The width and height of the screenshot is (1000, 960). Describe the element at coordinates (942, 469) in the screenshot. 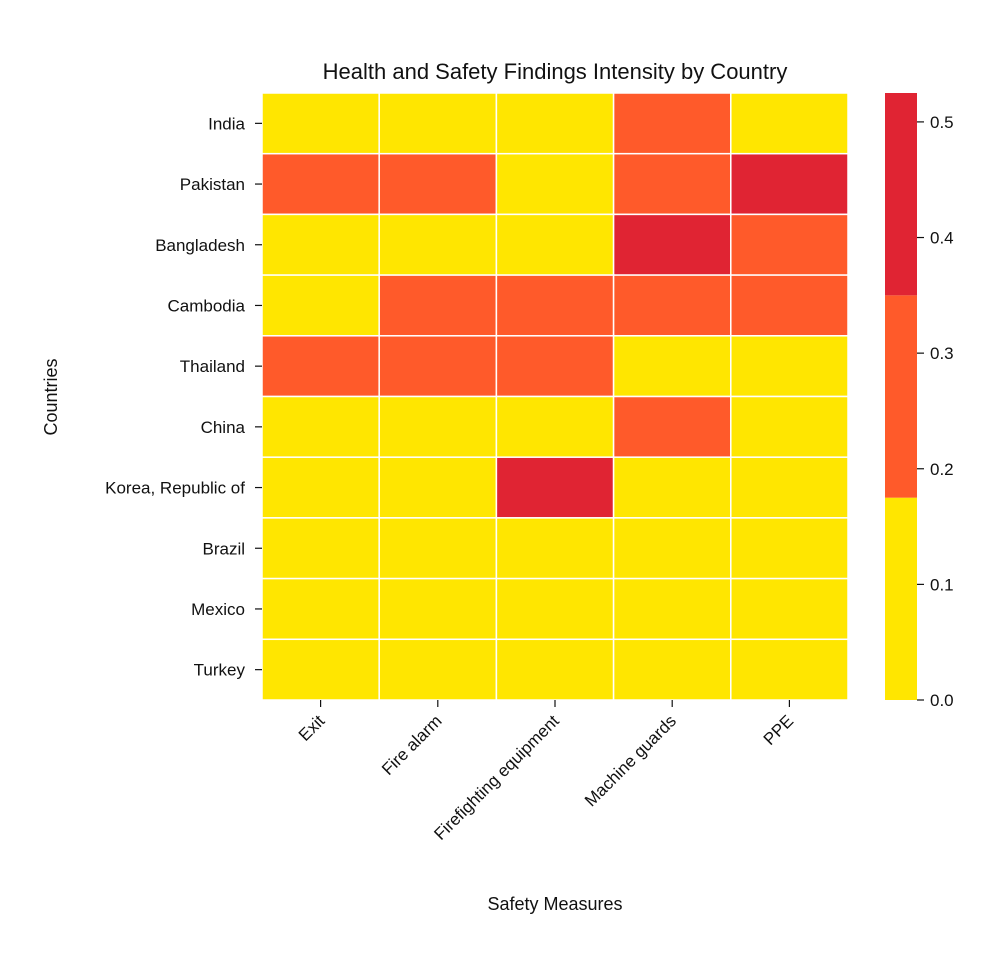

I see `colorbar-tick-label: 0.2` at that location.